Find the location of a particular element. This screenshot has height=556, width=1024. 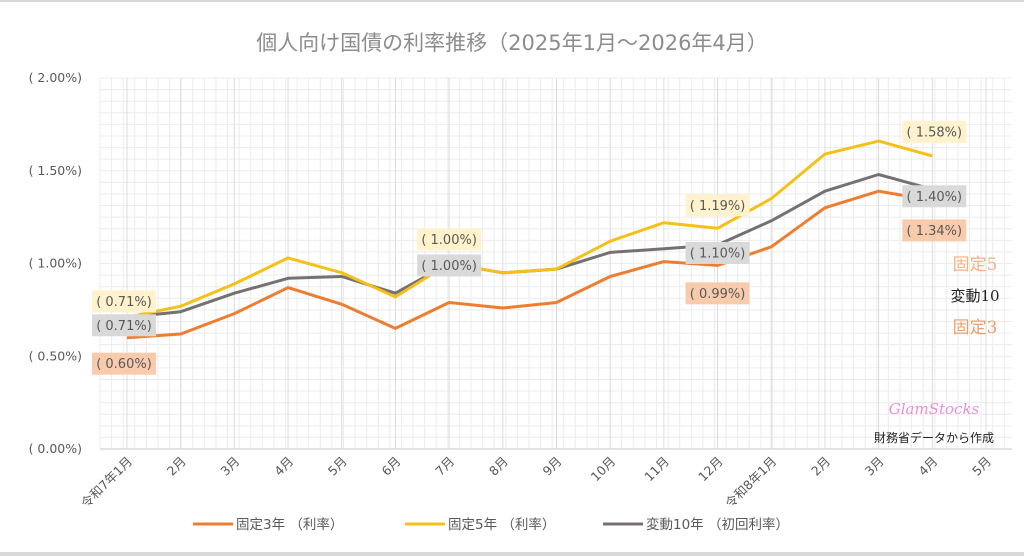

data-label: ( 1.58%) is located at coordinates (934, 131).